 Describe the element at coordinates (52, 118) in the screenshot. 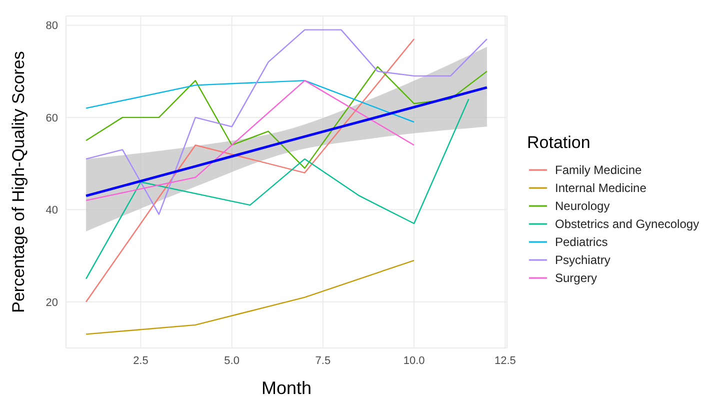

I see `y-tick-label: 60` at that location.